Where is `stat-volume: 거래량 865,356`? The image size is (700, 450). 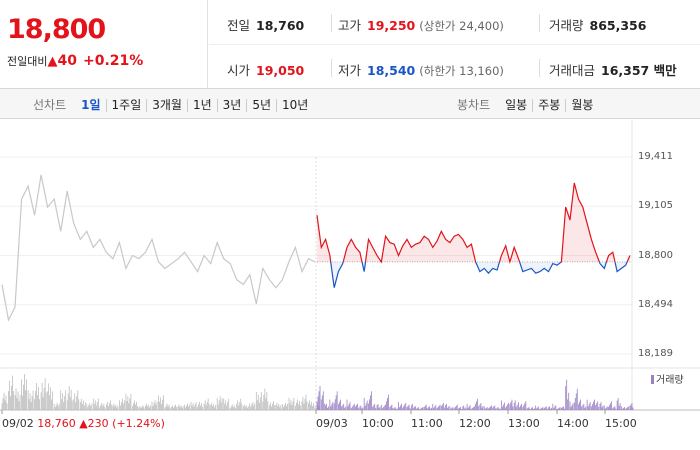 stat-volume: 거래량 865,356 is located at coordinates (598, 25).